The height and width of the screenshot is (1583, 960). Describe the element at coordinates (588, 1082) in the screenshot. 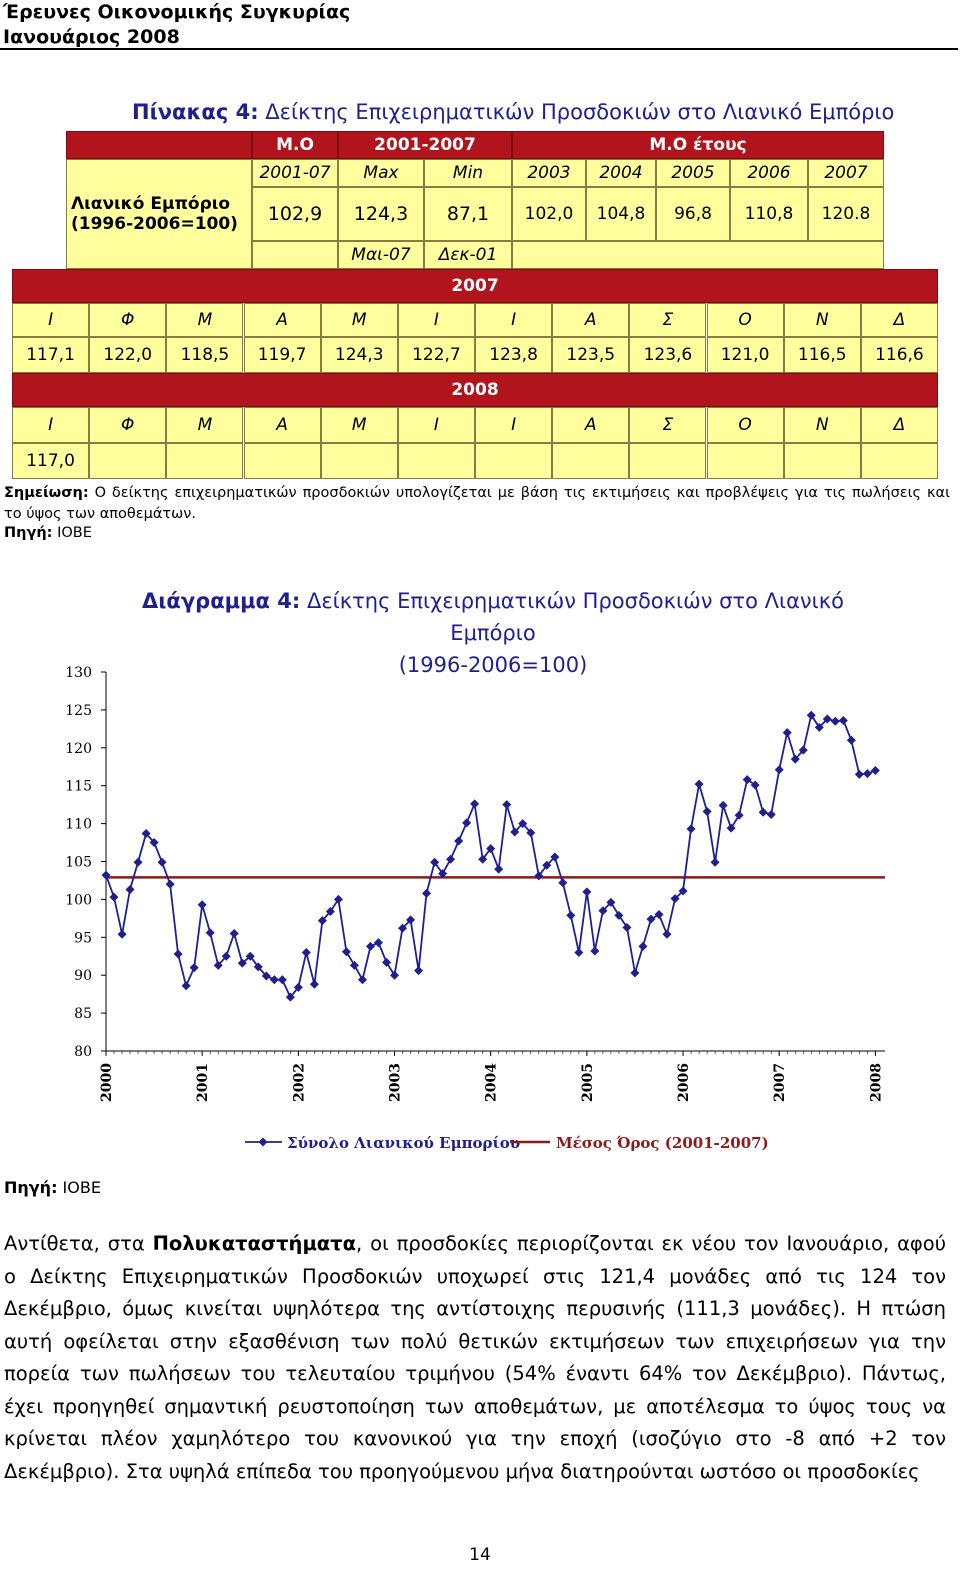

I see `x-tick-label: 2005` at that location.